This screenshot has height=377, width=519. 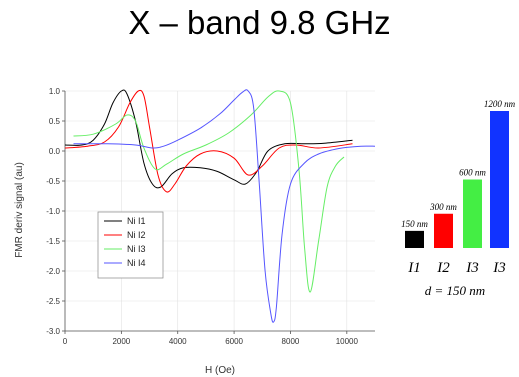 What do you see at coordinates (443, 207) in the screenshot?
I see `bar-data-label: 300 nm` at bounding box center [443, 207].